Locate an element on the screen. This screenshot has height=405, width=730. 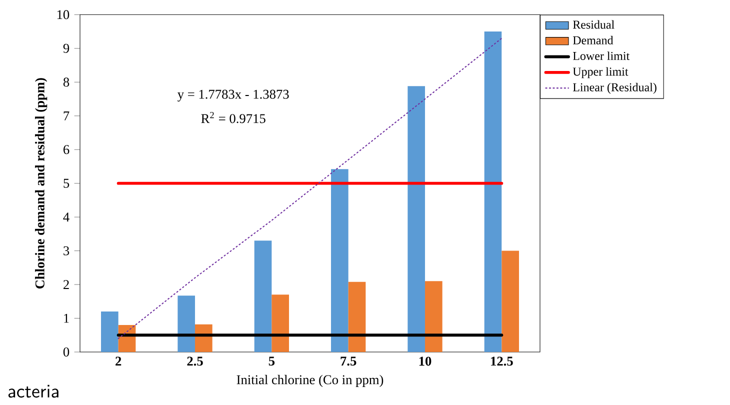
y-tick-label: 10 is located at coordinates (63, 15).